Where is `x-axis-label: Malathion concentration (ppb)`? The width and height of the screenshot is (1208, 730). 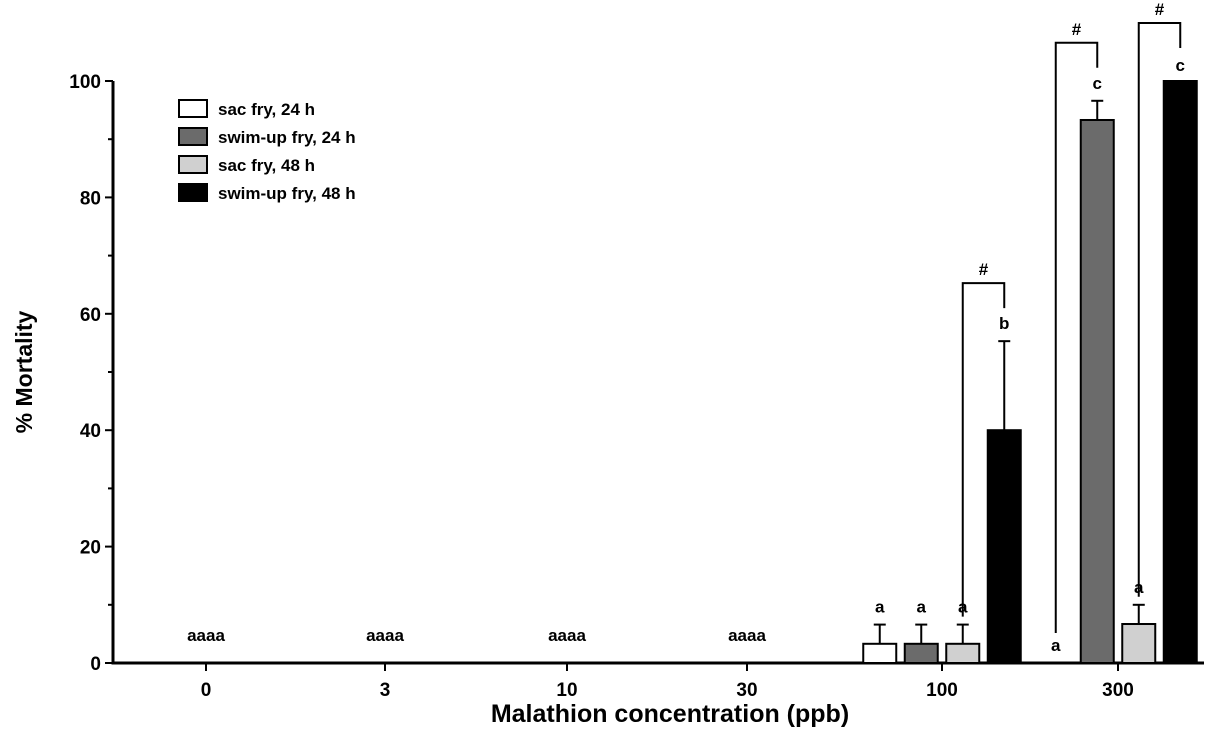
x-axis-label: Malathion concentration (ppb) is located at coordinates (670, 714).